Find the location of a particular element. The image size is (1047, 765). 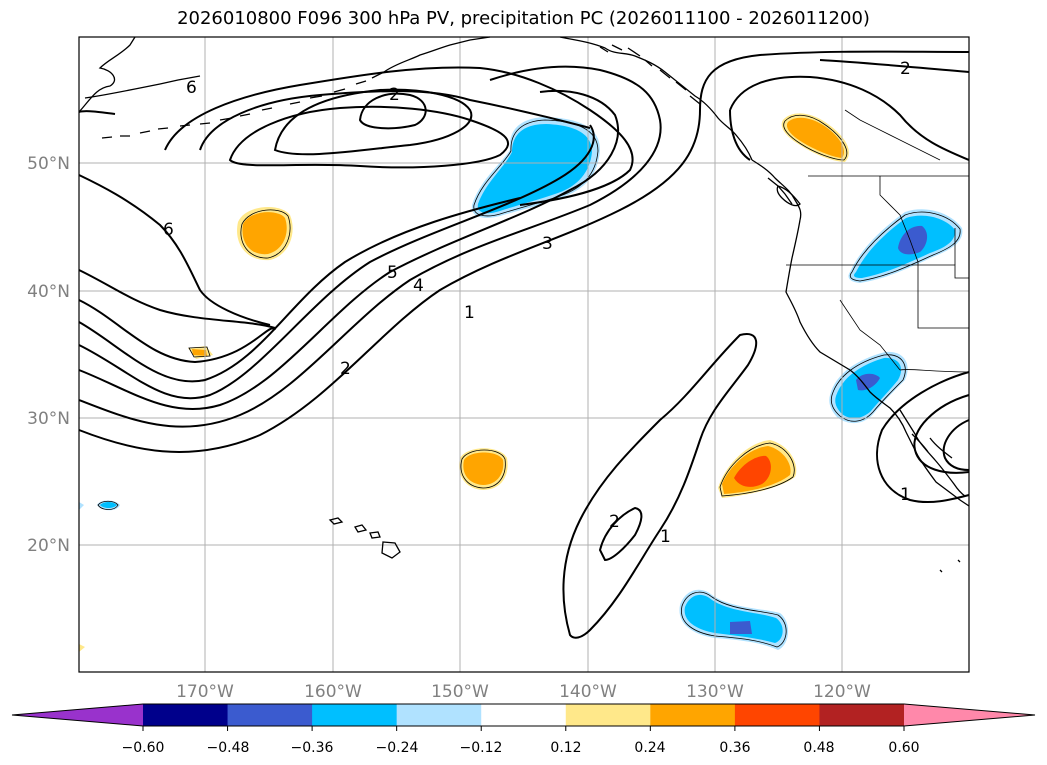

longitude-labels: 170°W 160°W 150°W 140°W 130°W 120°W is located at coordinates (523, 692).